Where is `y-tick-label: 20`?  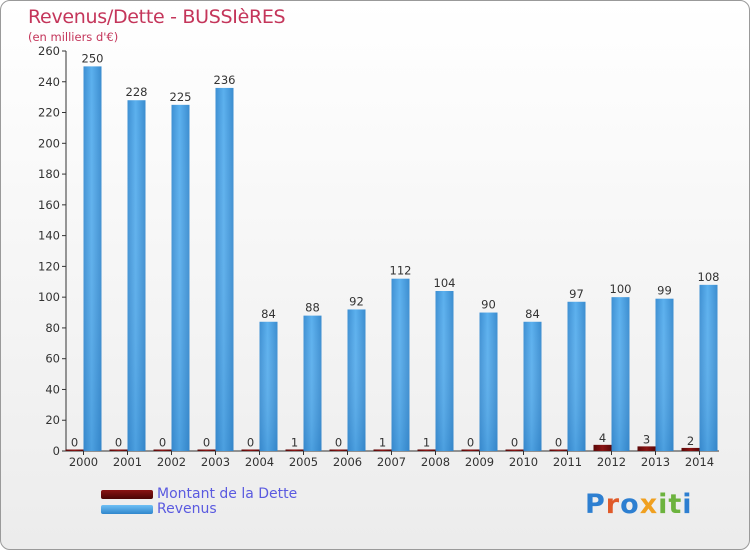 y-tick-label: 20 is located at coordinates (52, 420).